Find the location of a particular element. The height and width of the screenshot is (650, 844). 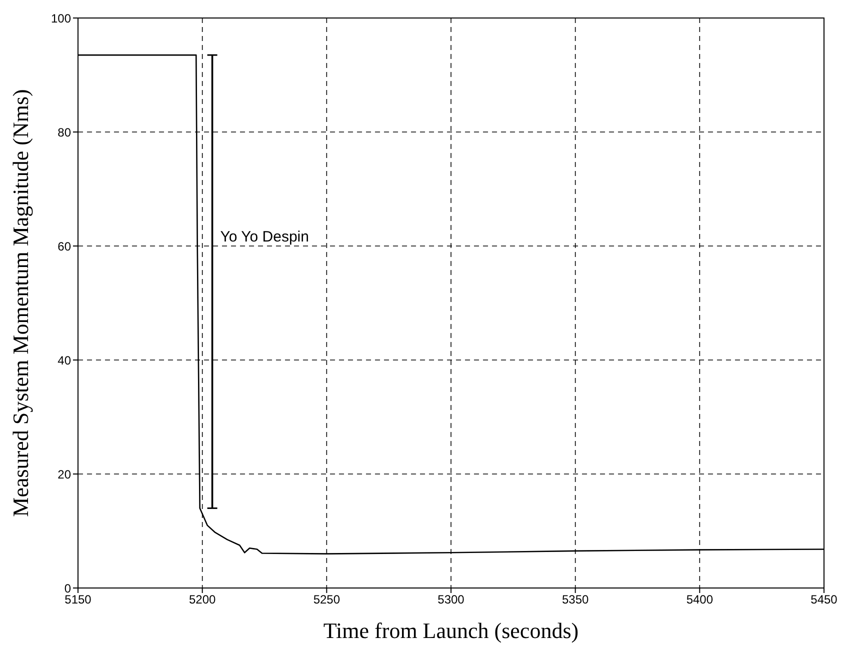

y-tick-label: 0 is located at coordinates (68, 588).